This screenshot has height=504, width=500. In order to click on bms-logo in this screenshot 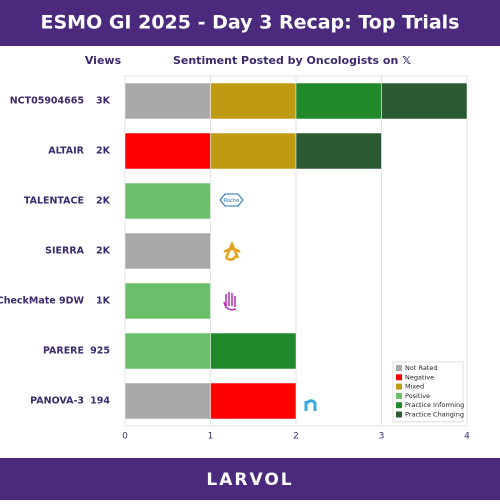, I will do `click(230, 301)`.